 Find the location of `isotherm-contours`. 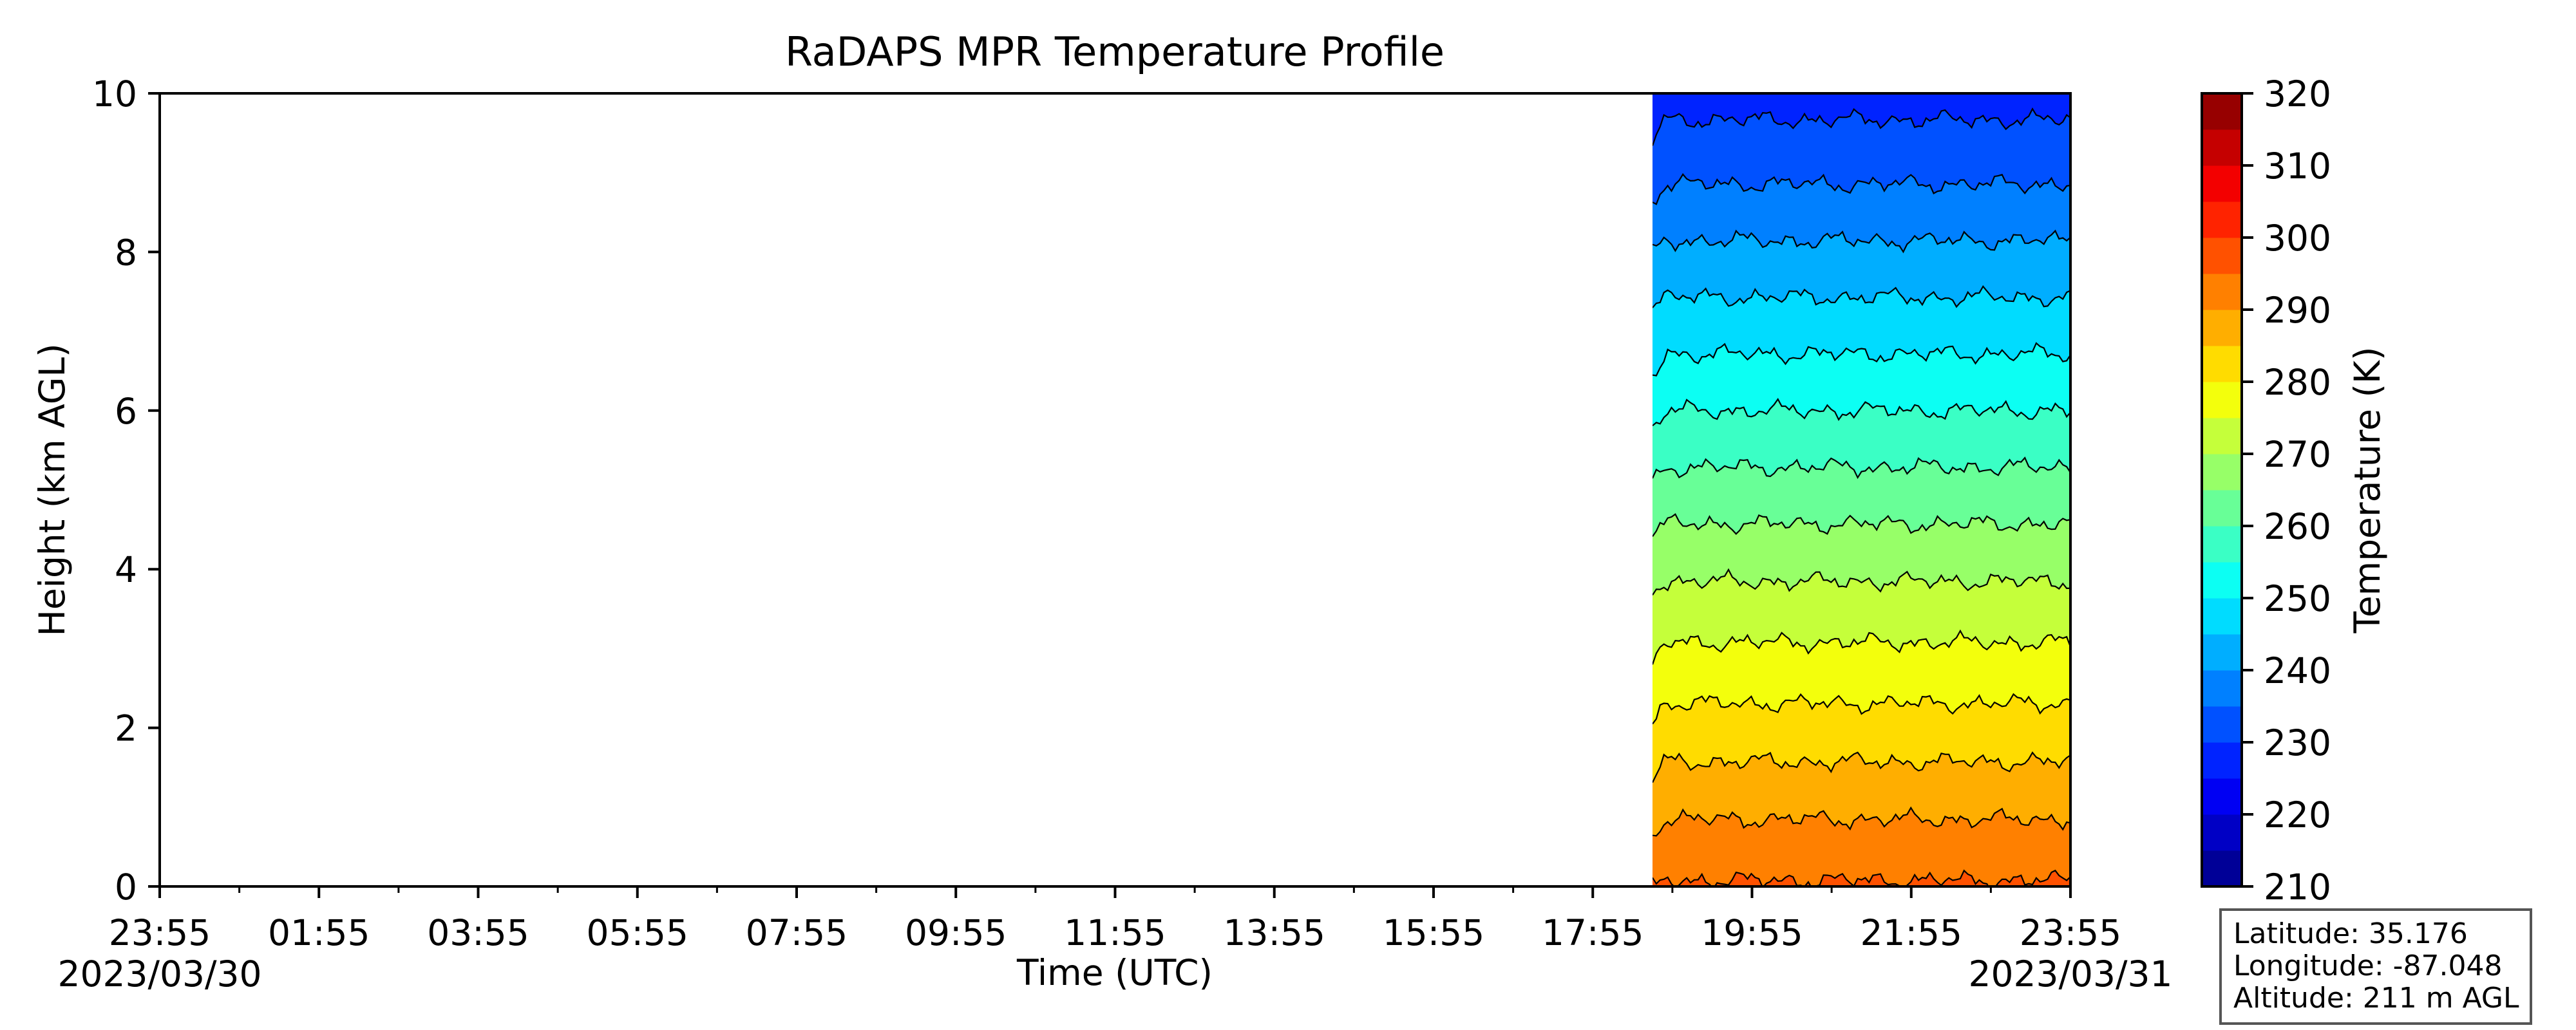

isotherm-contours is located at coordinates (1861, 497).